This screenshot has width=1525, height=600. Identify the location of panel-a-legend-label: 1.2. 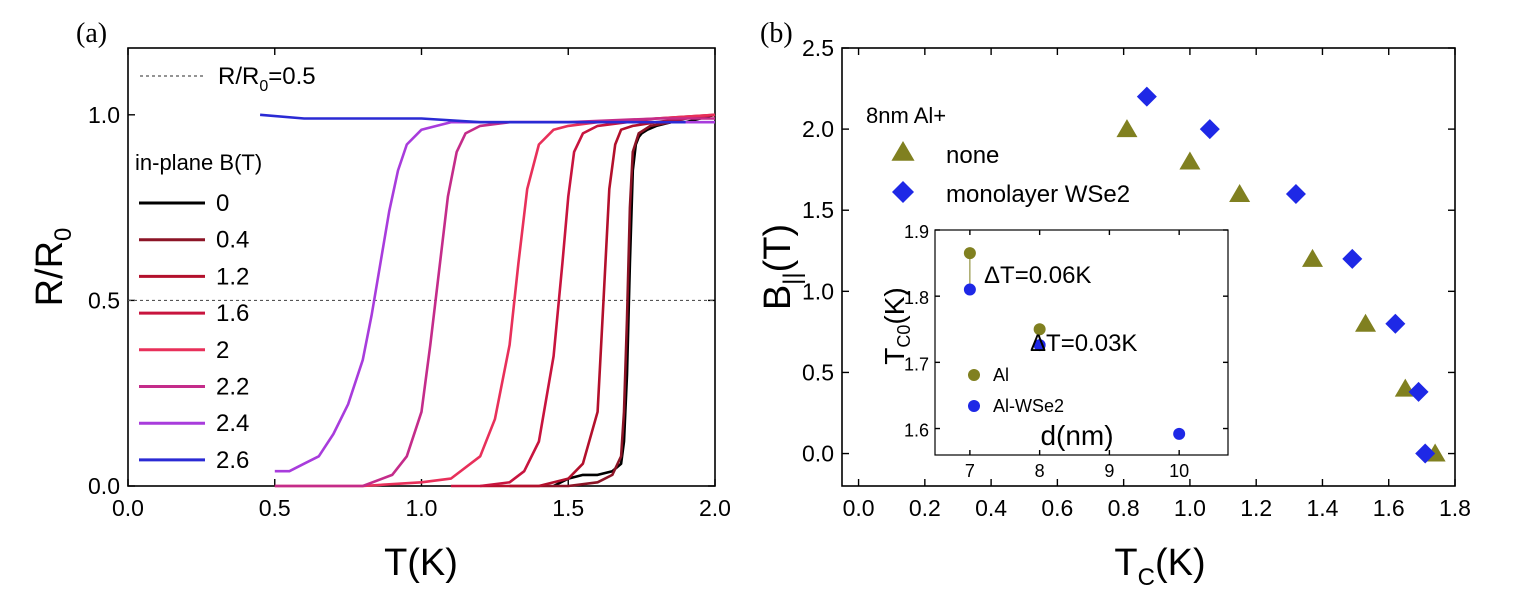
(232, 276).